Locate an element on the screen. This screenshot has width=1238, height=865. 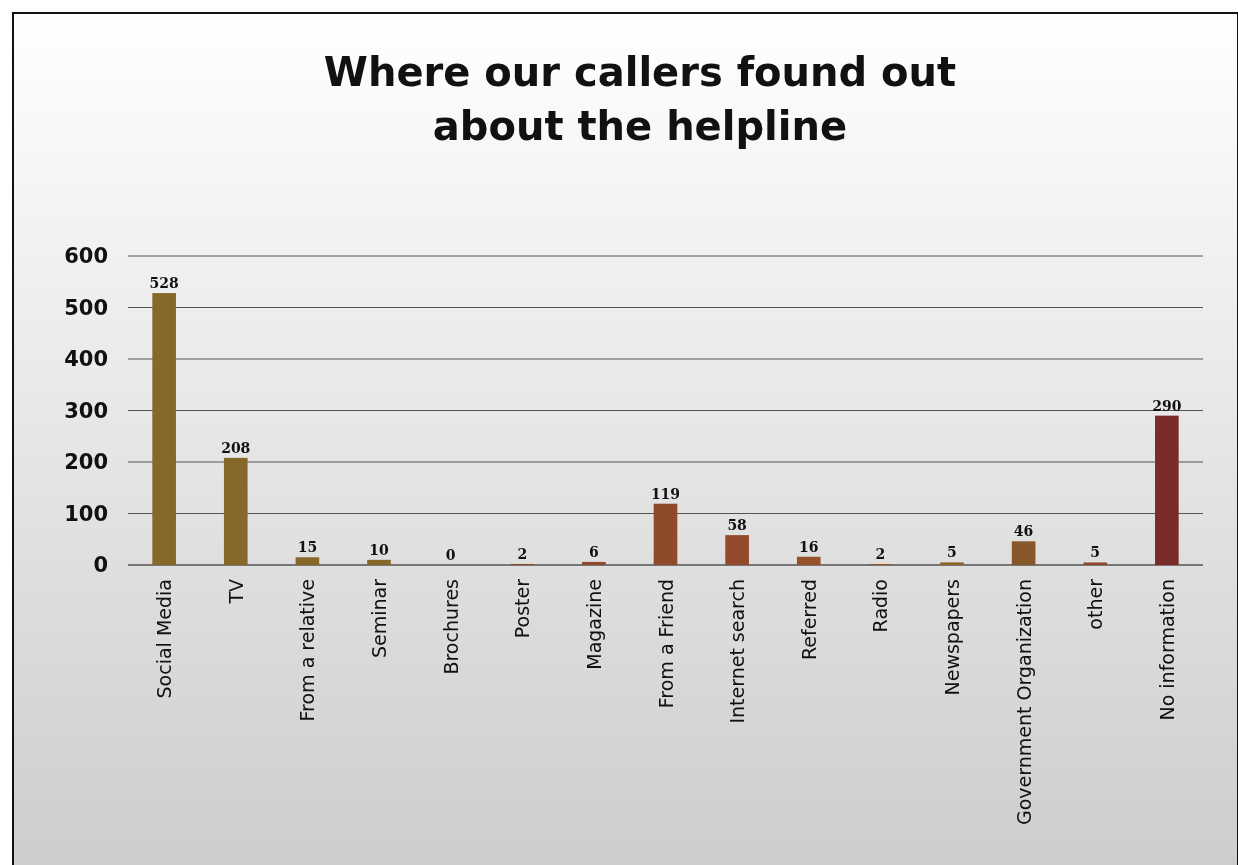
data-label: 528 is located at coordinates (164, 283).